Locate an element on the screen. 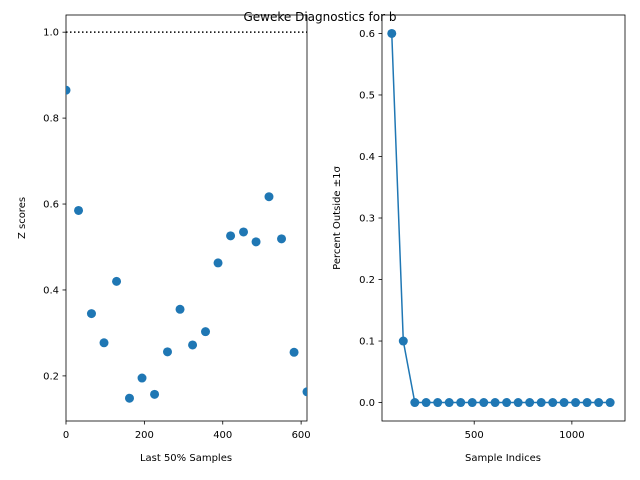  right-x-tick-label: 500 is located at coordinates (474, 435).